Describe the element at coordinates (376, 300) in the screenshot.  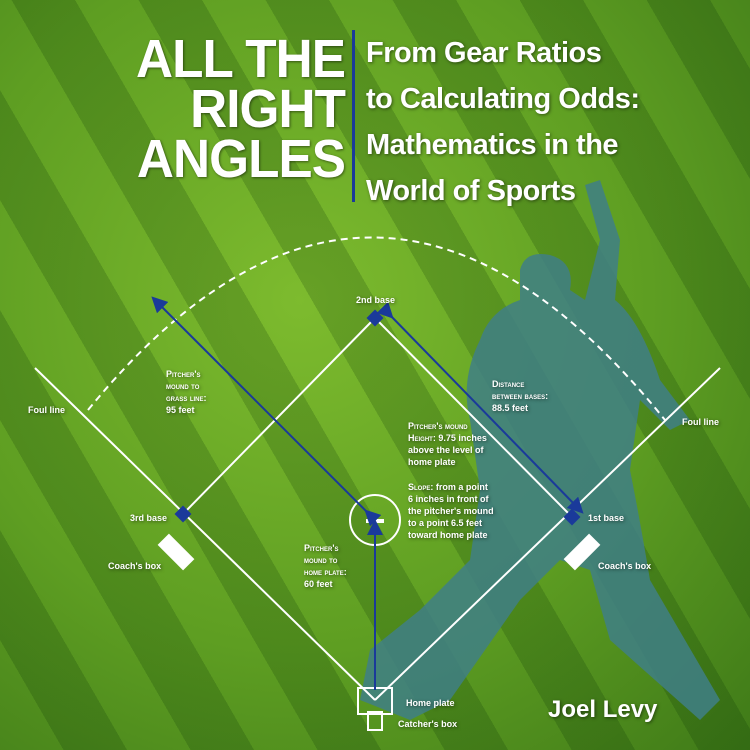
I see `label-2nd-base: 2nd base` at that location.